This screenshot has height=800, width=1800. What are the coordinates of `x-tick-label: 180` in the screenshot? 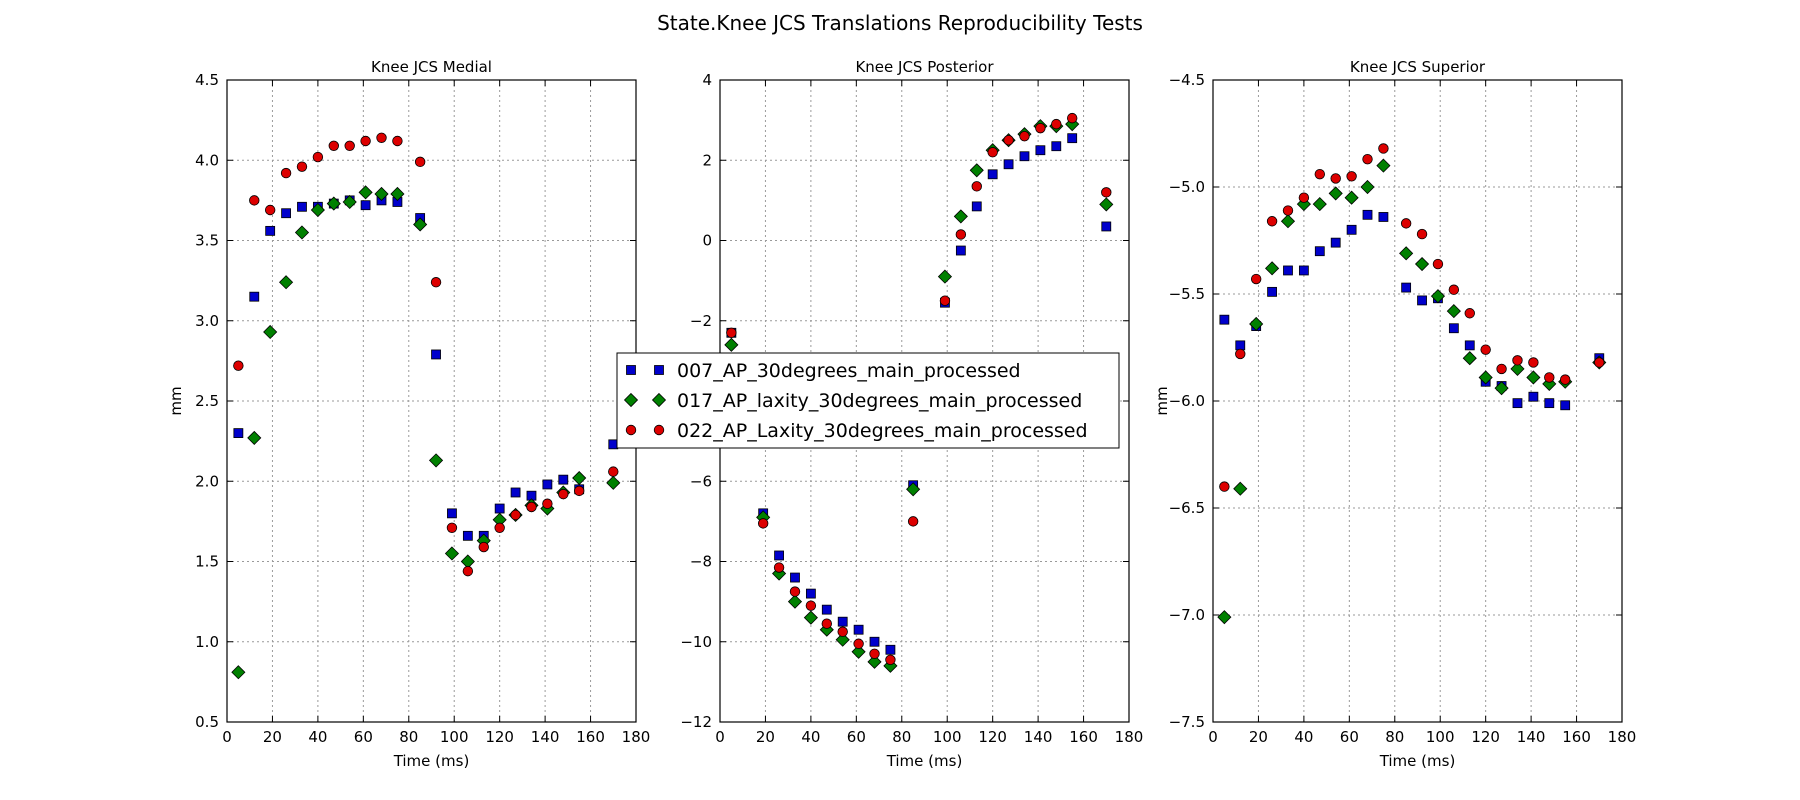 It's located at (636, 737).